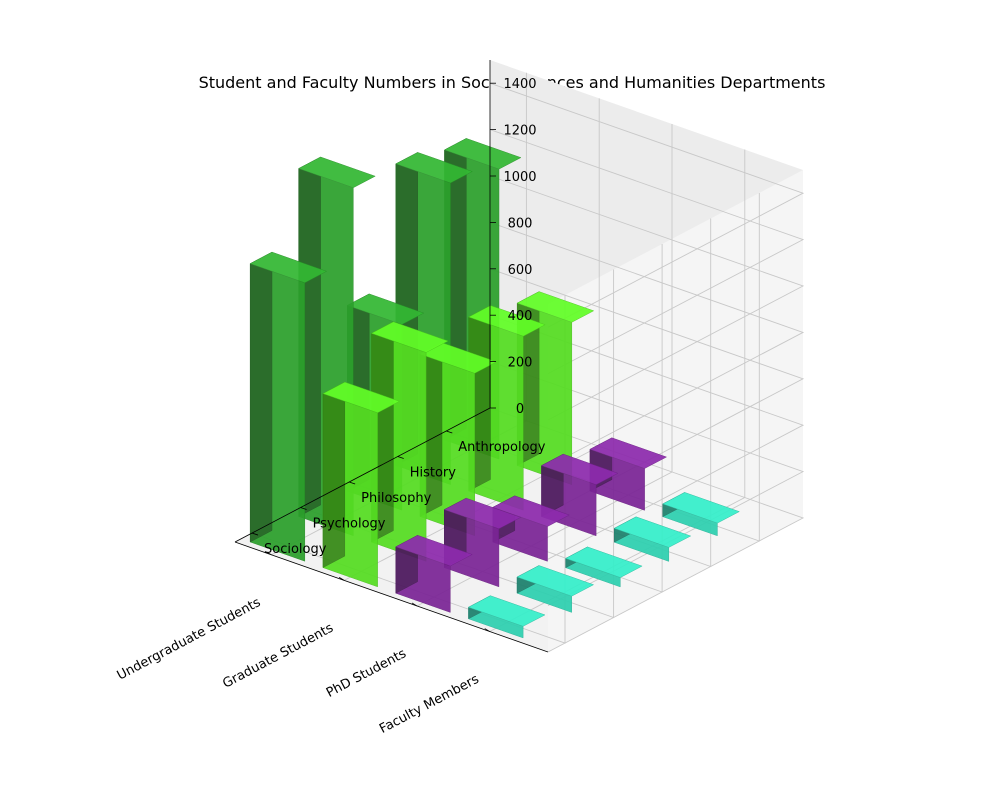 Image resolution: width=1000 pixels, height=800 pixels. Describe the element at coordinates (520, 270) in the screenshot. I see `z-tick-label: 600` at that location.